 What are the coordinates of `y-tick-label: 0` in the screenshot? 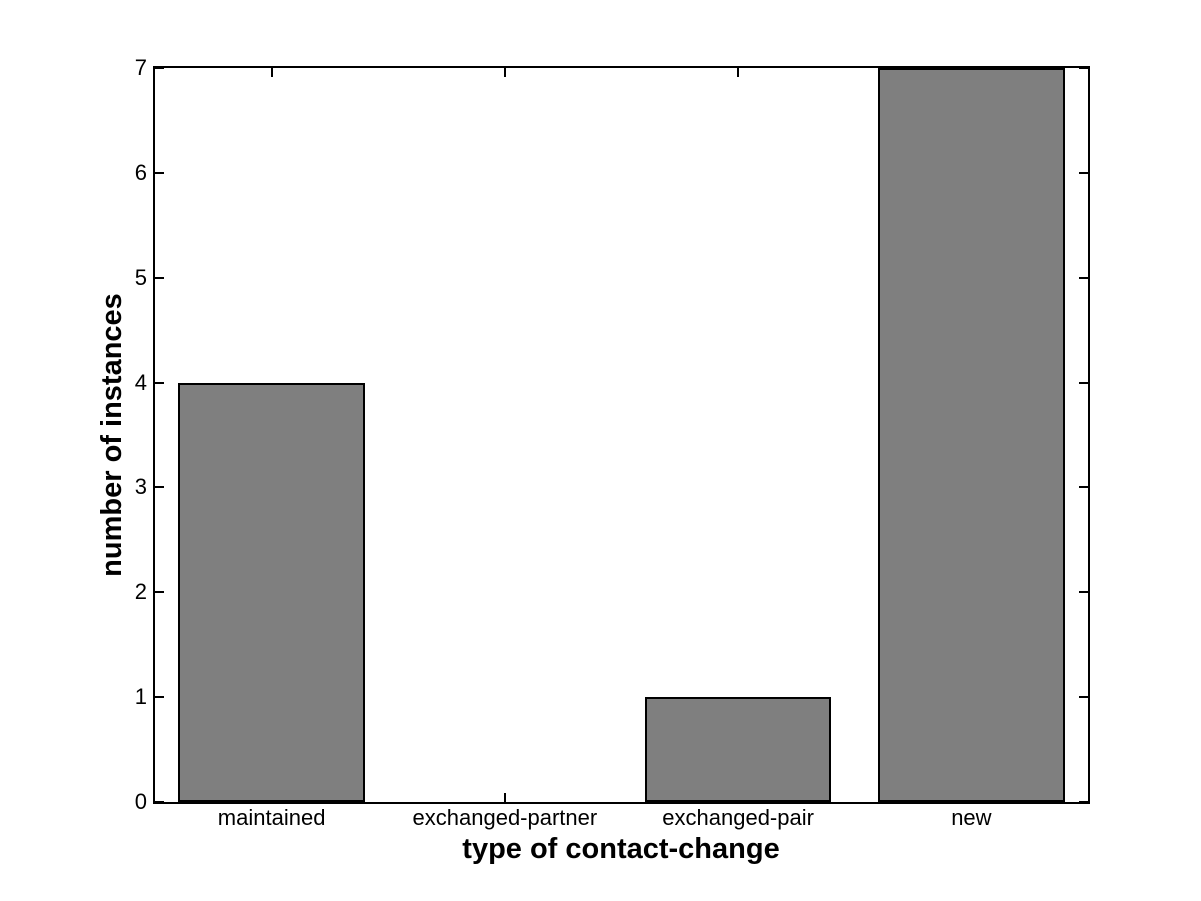 It's located at (140, 801).